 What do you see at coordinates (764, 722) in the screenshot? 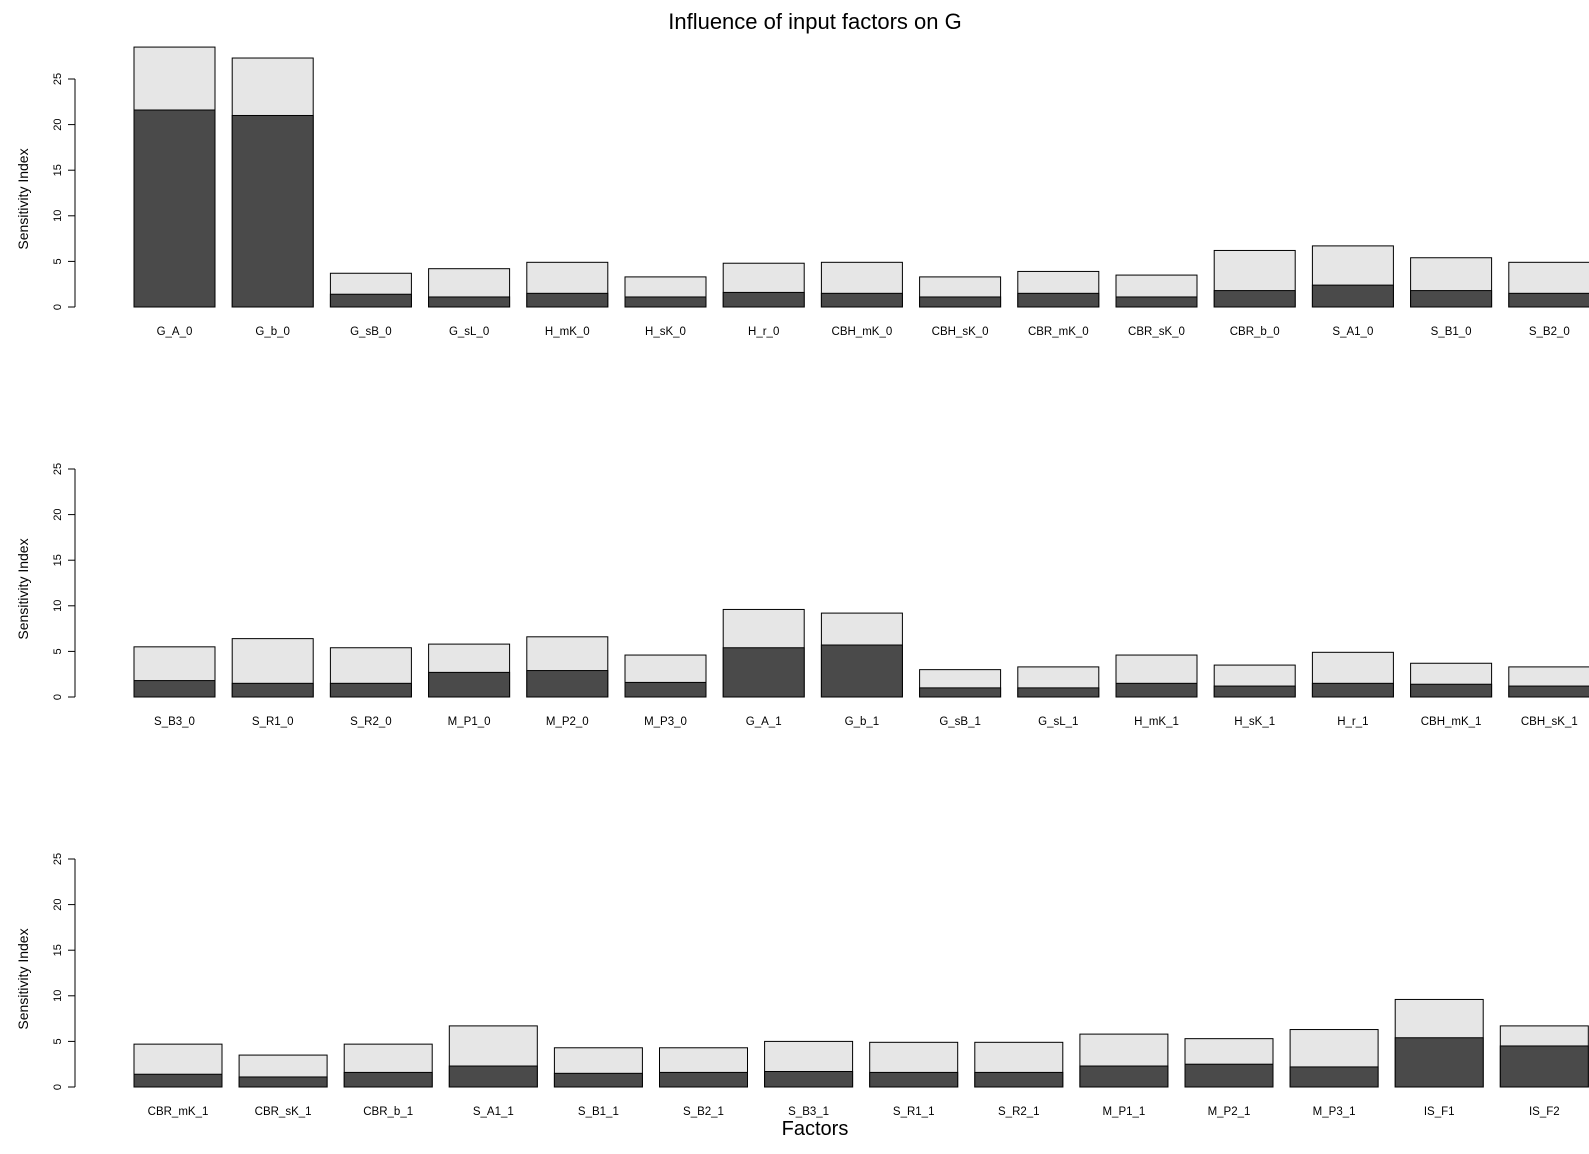
I see `category-label: G_A_1` at bounding box center [764, 722].